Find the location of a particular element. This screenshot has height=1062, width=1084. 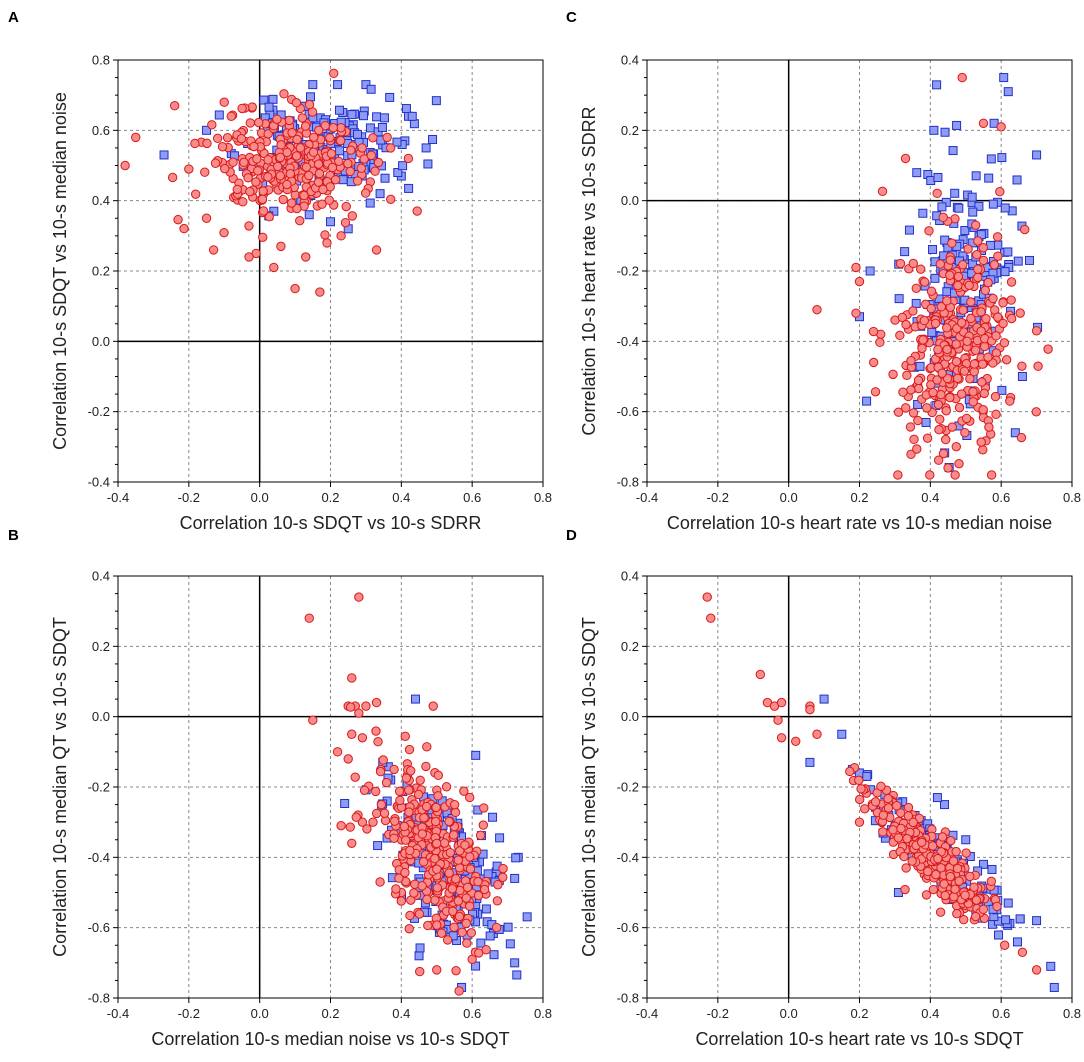

y-tick-label: -0.6 is located at coordinates (99, 927).